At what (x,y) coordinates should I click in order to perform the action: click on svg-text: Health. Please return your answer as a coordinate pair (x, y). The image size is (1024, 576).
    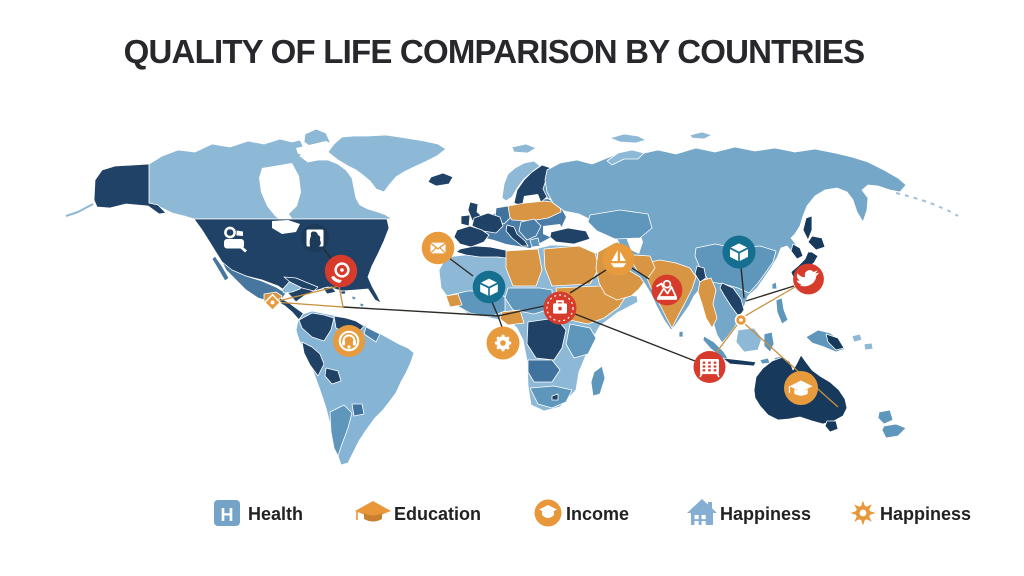
    Looking at the image, I should click on (275, 514).